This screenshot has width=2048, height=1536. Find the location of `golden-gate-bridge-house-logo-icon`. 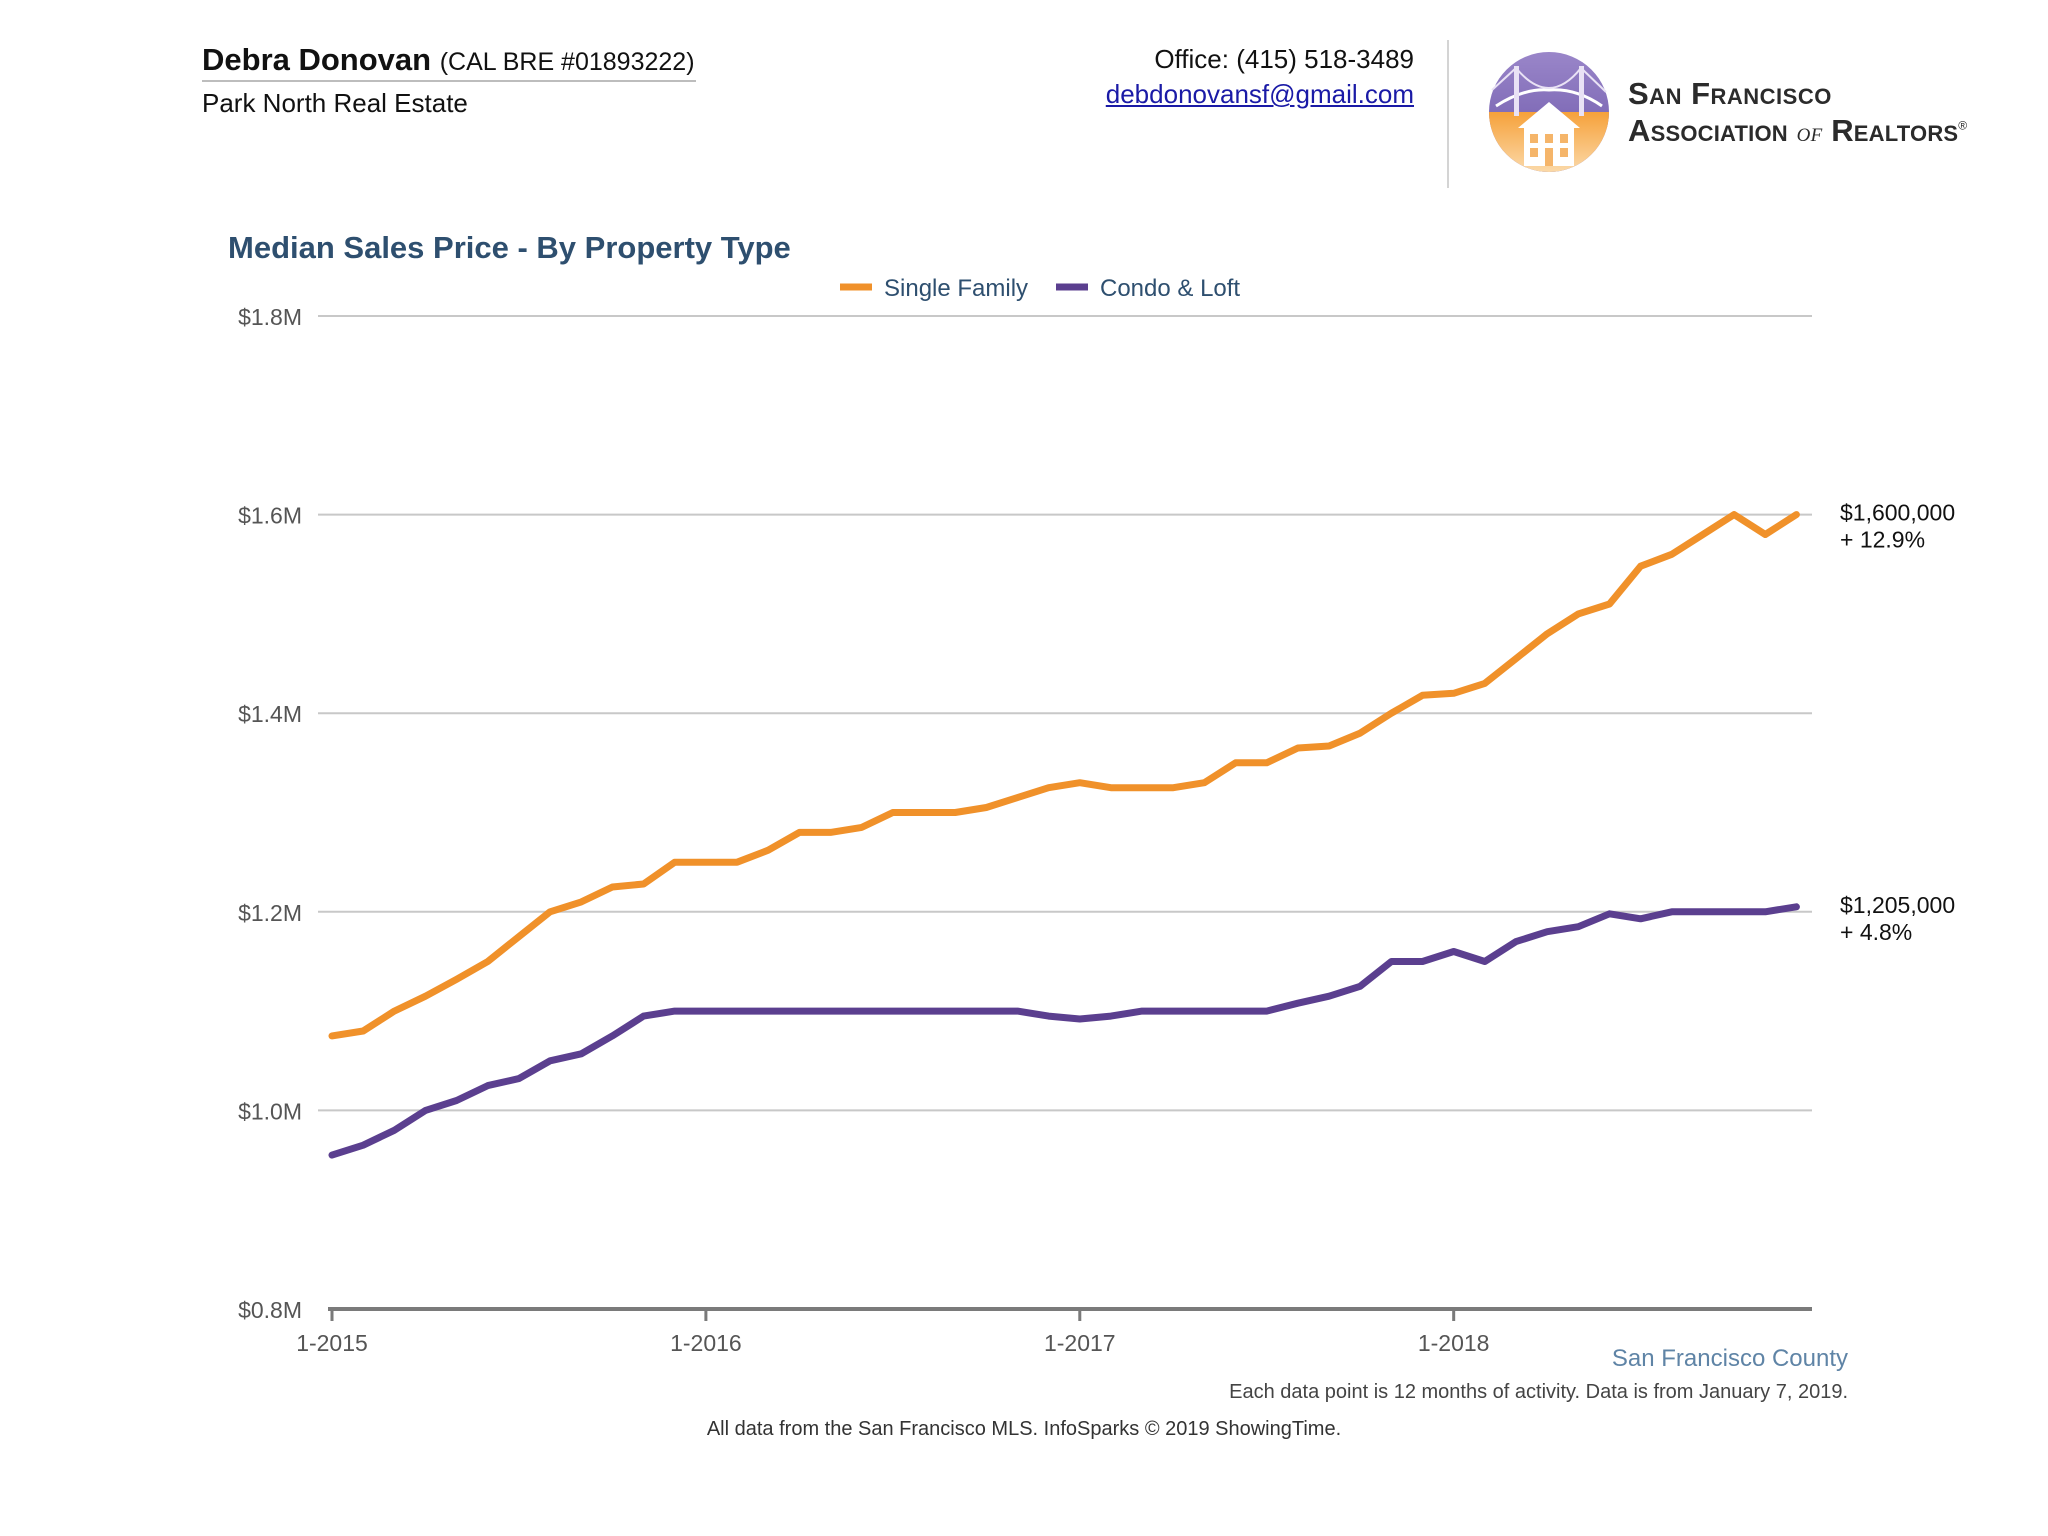

golden-gate-bridge-house-logo-icon is located at coordinates (1549, 112).